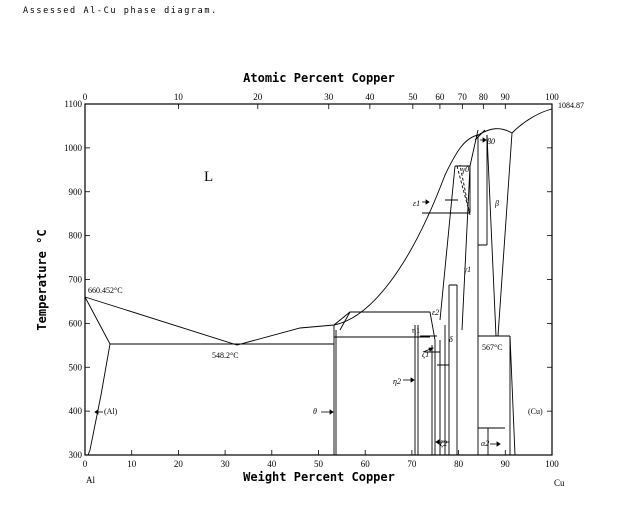 The height and width of the screenshot is (519, 625). Describe the element at coordinates (225, 355) in the screenshot. I see `eutectic-label: 548.2°C` at that location.